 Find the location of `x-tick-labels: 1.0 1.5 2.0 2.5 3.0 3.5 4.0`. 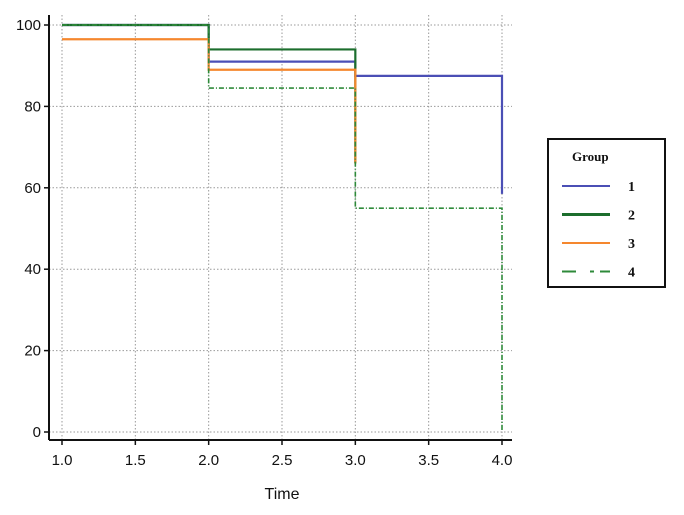

x-tick-labels: 1.0 1.5 2.0 2.5 3.0 3.5 4.0 is located at coordinates (282, 454).